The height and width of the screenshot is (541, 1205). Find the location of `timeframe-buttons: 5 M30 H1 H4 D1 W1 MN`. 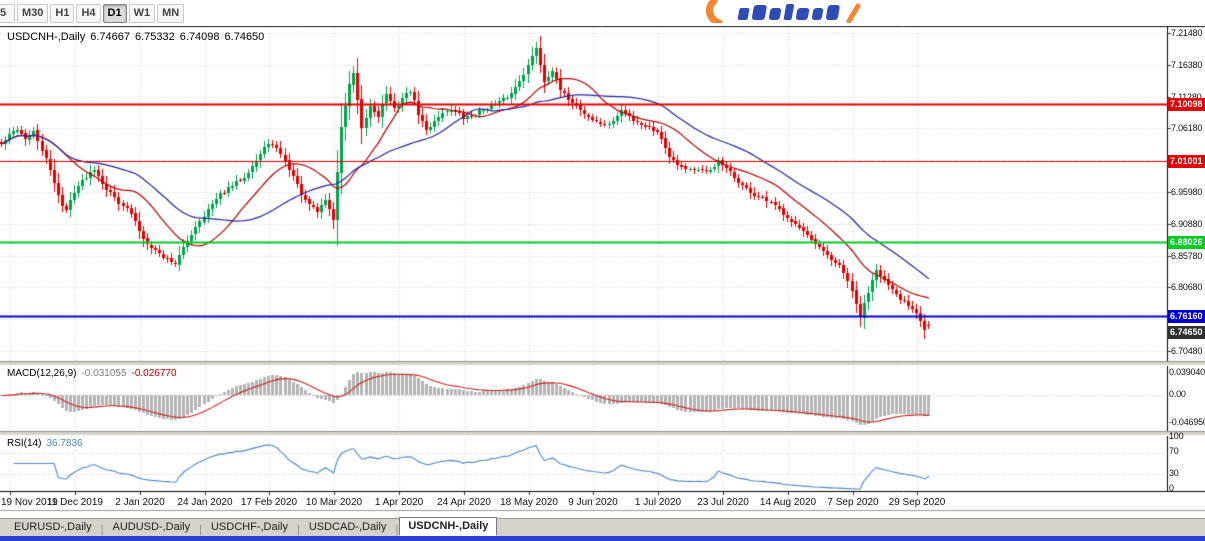

timeframe-buttons: 5 M30 H1 H4 D1 W1 MN is located at coordinates (602, 13).